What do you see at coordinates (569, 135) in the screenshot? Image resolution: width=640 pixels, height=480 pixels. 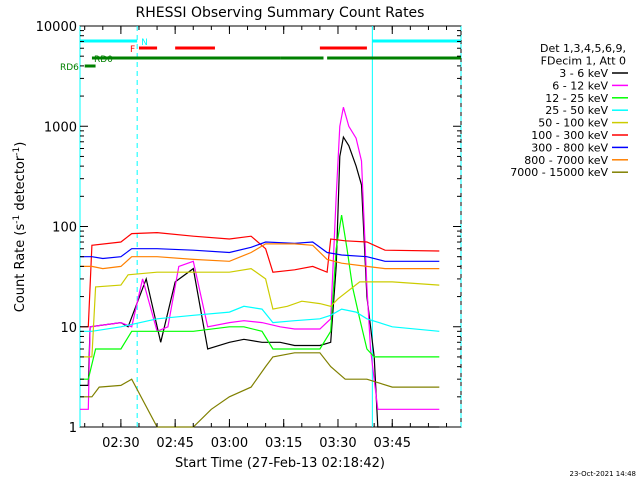 I see `legend-label: 100 - 300 keV` at bounding box center [569, 135].